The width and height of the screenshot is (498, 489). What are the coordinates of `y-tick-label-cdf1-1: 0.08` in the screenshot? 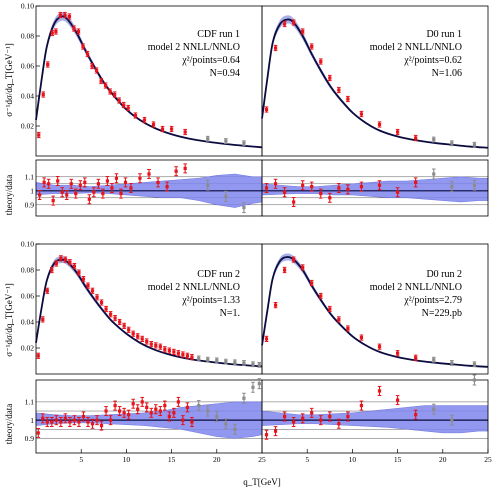 It's located at (27, 36).